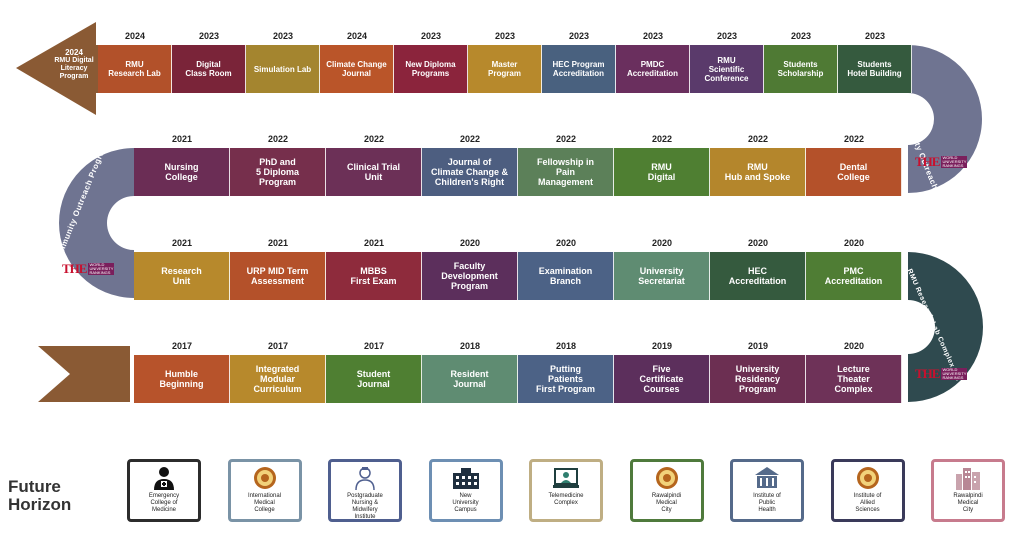 The image size is (1024, 537). I want to click on milestone-tile: Clinical Trial Unit, so click(374, 172).